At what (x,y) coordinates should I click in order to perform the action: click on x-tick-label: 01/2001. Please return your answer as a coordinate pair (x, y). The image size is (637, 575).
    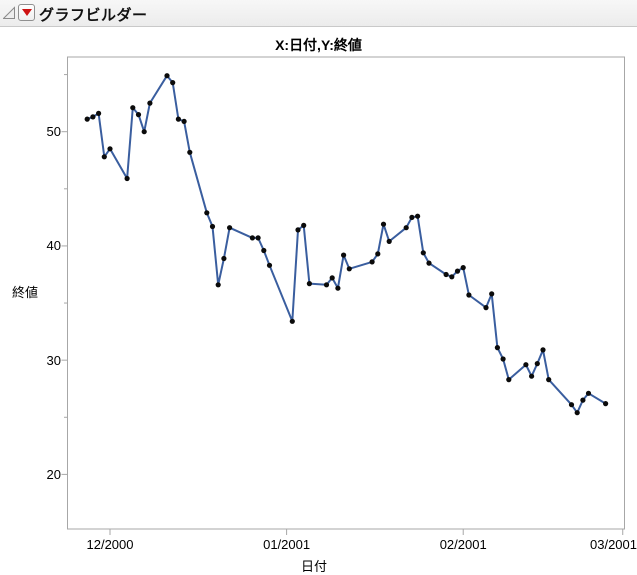
    Looking at the image, I should click on (287, 544).